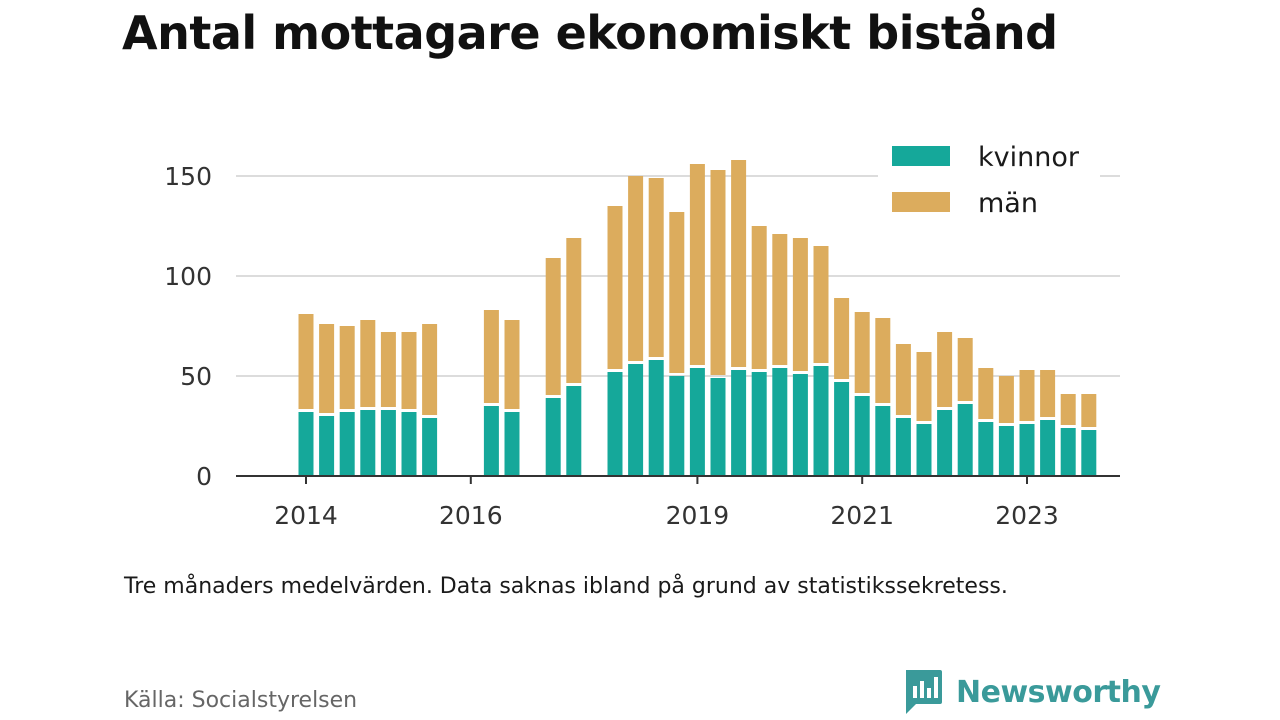 The width and height of the screenshot is (1280, 720). Describe the element at coordinates (306, 515) in the screenshot. I see `x-tick-label: 2014` at that location.